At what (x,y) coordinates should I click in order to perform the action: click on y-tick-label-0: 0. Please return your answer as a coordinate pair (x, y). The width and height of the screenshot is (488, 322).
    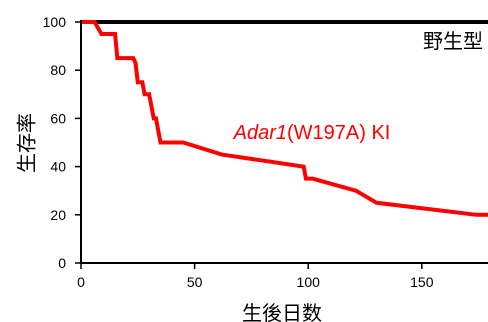
    Looking at the image, I should click on (62, 263).